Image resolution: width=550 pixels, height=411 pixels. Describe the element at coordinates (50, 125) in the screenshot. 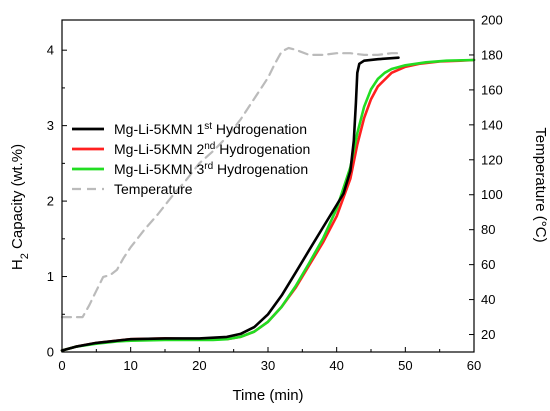

I see `y-tick-label: 3` at that location.